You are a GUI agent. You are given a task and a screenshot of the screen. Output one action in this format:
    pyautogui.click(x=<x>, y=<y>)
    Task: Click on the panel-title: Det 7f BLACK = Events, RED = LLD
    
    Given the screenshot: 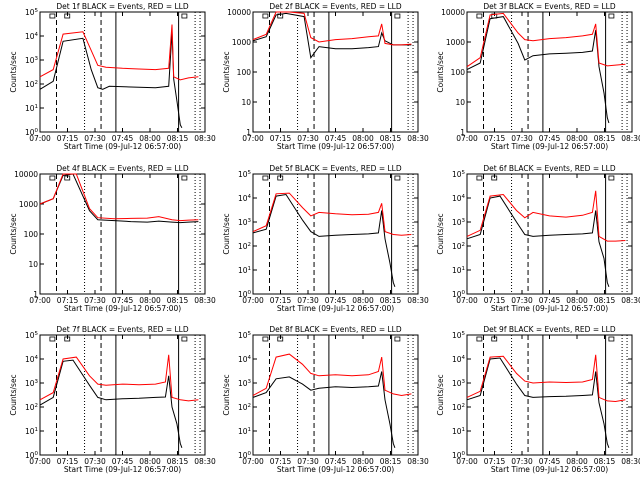 What is the action you would take?
    pyautogui.click(x=122, y=329)
    